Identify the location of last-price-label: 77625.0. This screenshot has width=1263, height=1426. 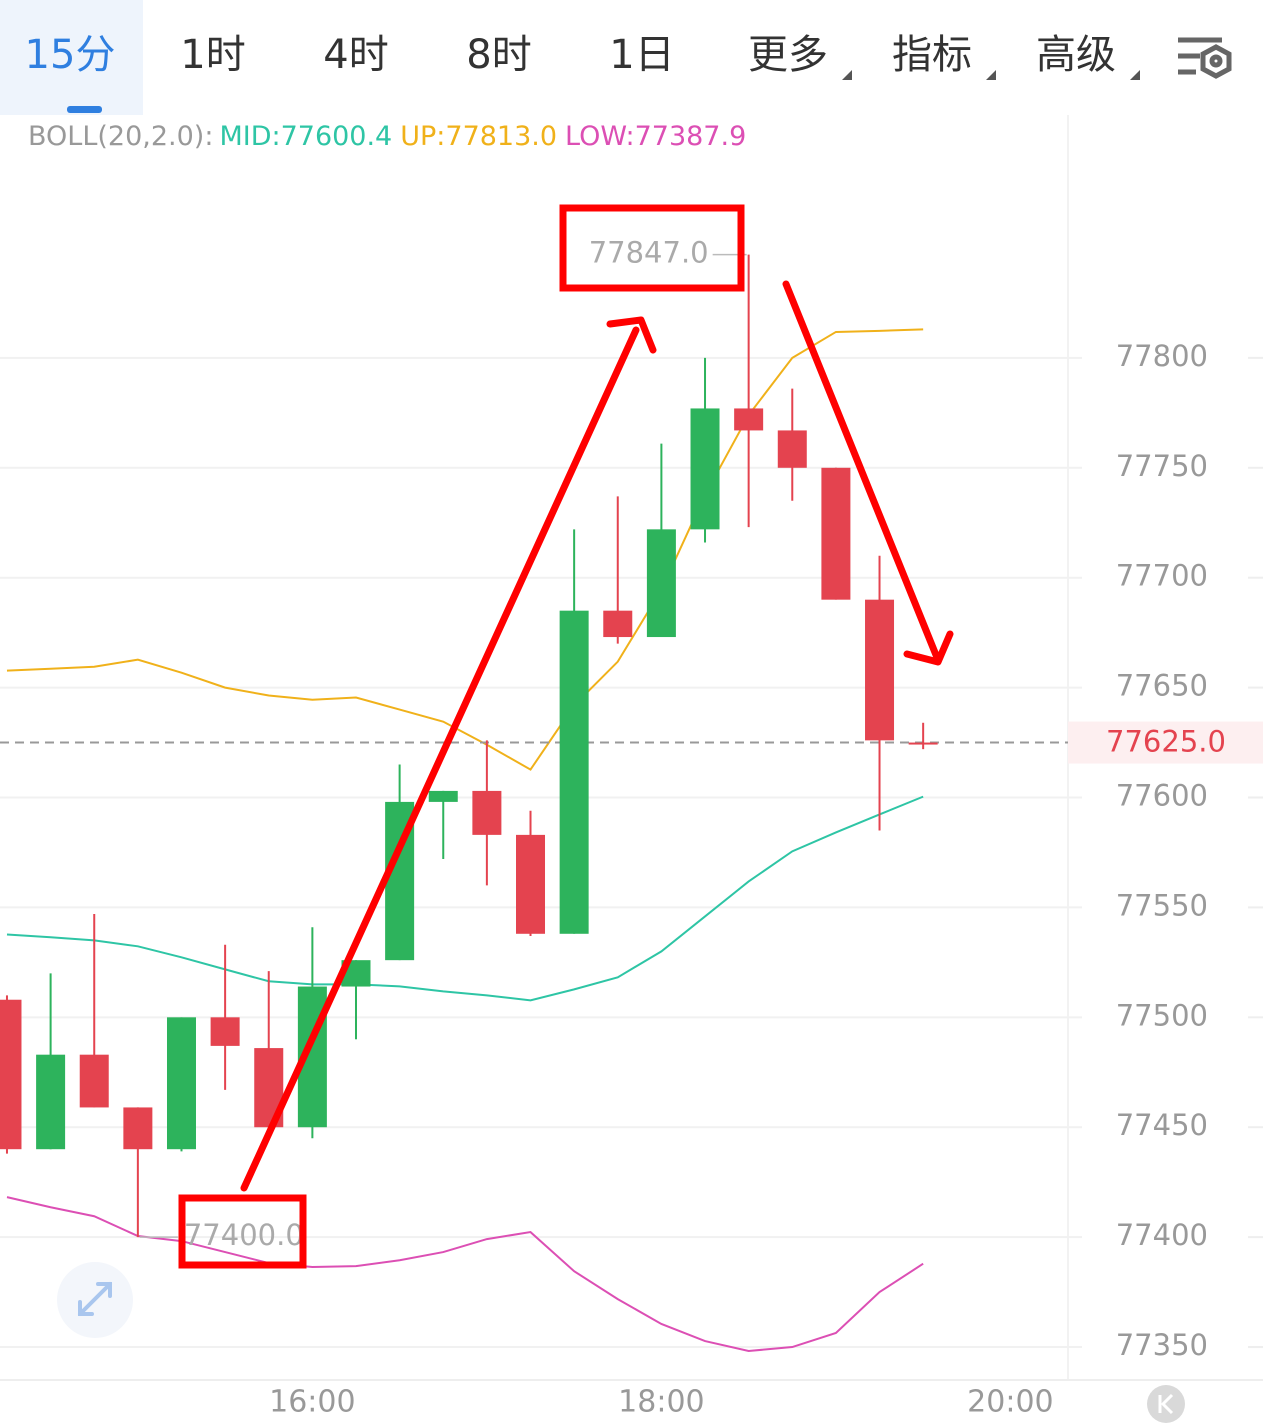
(1166, 742).